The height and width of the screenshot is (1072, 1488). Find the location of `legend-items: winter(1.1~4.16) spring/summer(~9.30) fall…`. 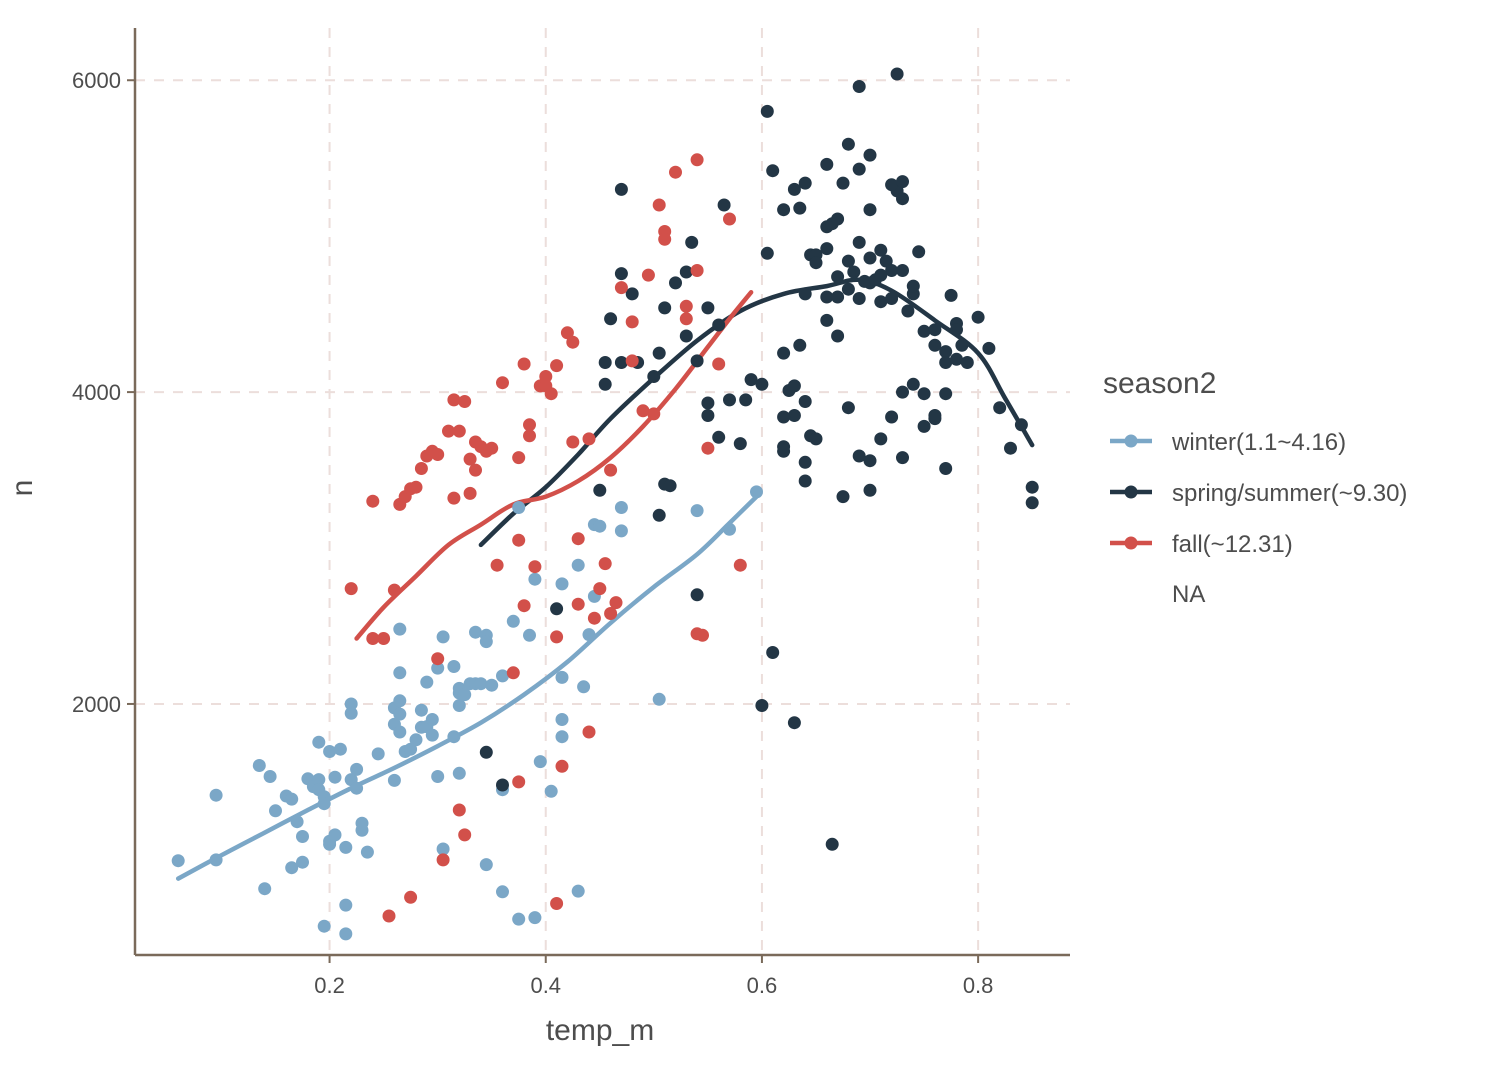

legend-items: winter(1.1~4.16) spring/summer(~9.30) fall… is located at coordinates (1258, 493).